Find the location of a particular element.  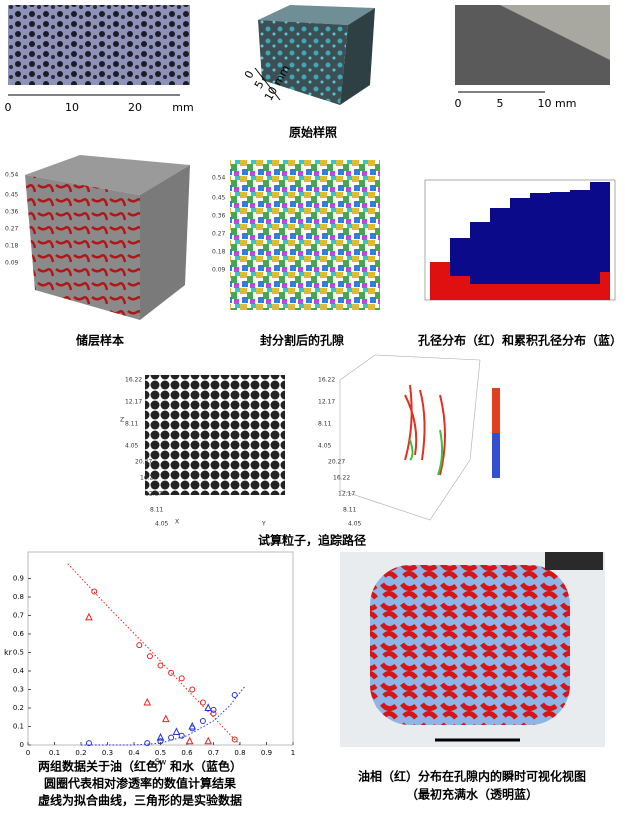

x-tick-label: 0.2 is located at coordinates (80, 753).